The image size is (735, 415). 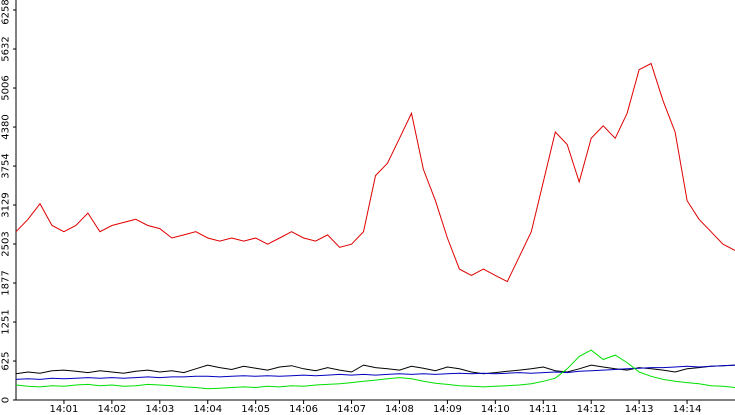 I want to click on x-tick-label: 14:04, so click(x=207, y=409).